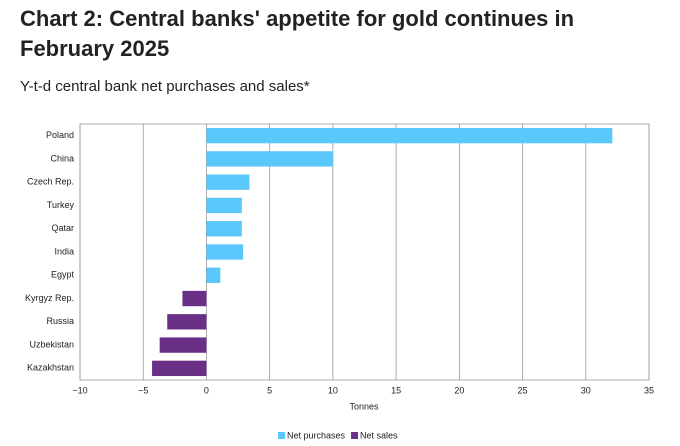  Describe the element at coordinates (364, 406) in the screenshot. I see `x-axis-label: Tonnes` at that location.